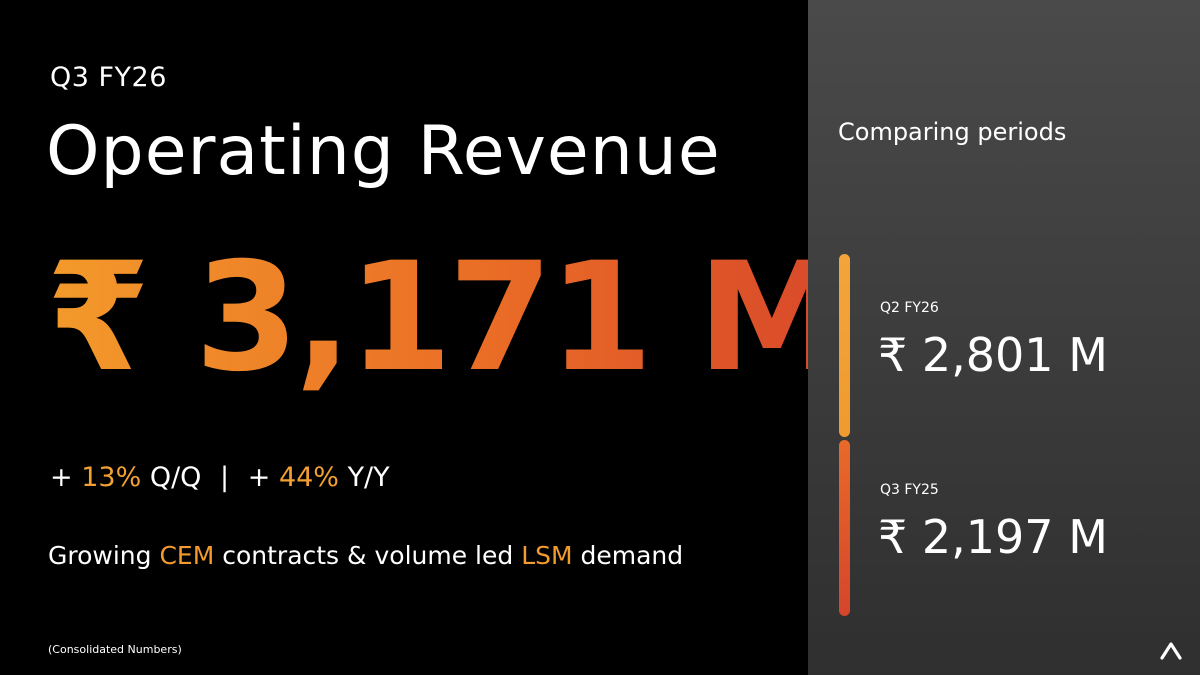 This screenshot has height=675, width=1200. I want to click on comparison-label-q3-fy25: Q3 FY25, so click(909, 490).